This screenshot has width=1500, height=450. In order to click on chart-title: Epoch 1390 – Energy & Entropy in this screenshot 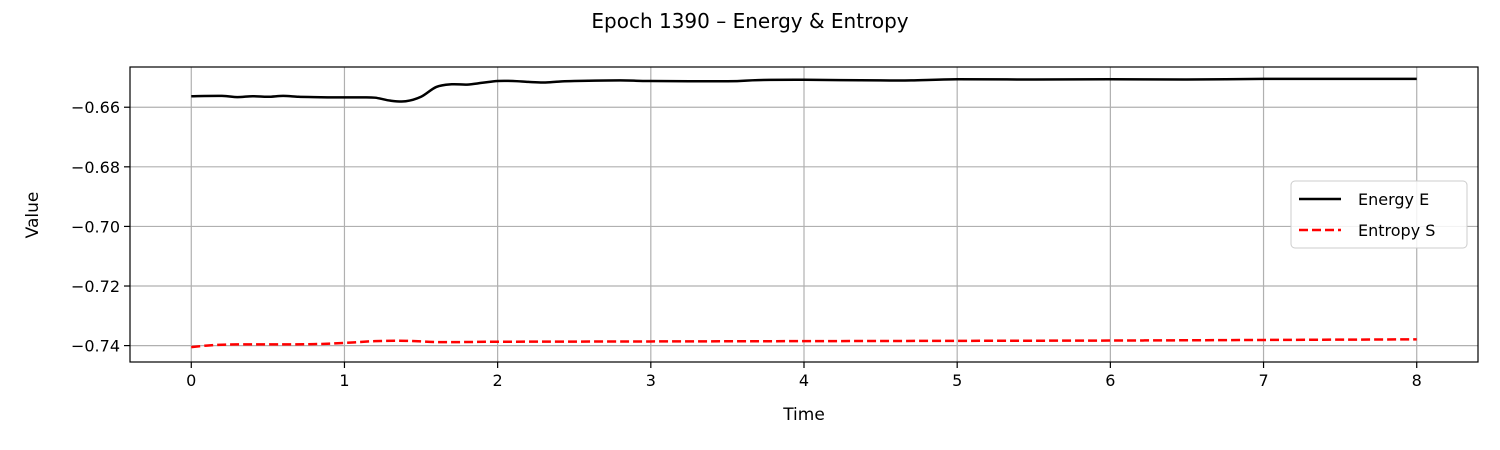, I will do `click(749, 21)`.